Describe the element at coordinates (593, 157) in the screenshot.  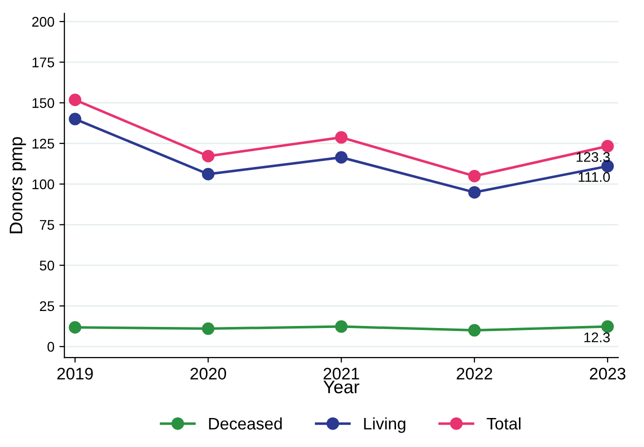
I see `data-label: 123.3` at that location.